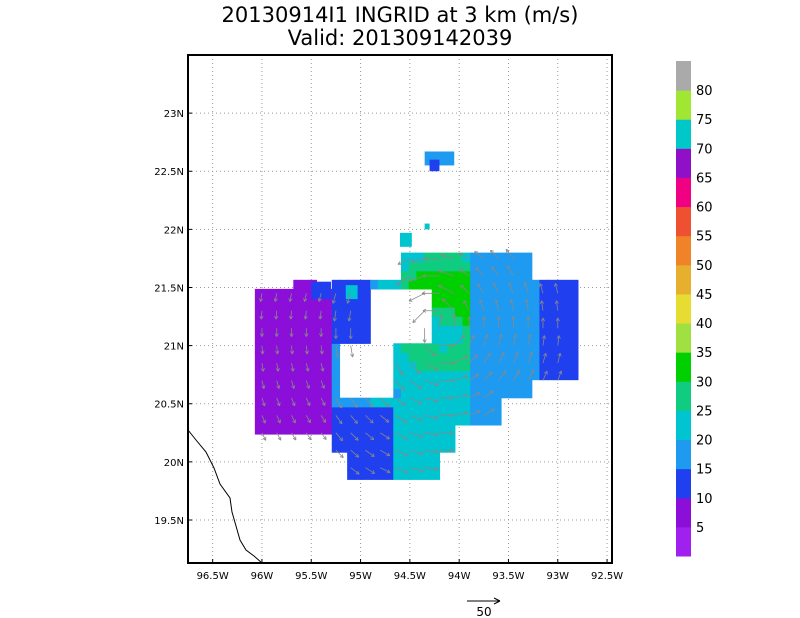 This screenshot has width=800, height=618. What do you see at coordinates (607, 576) in the screenshot?
I see `x-tick-label: 92.5W` at bounding box center [607, 576].